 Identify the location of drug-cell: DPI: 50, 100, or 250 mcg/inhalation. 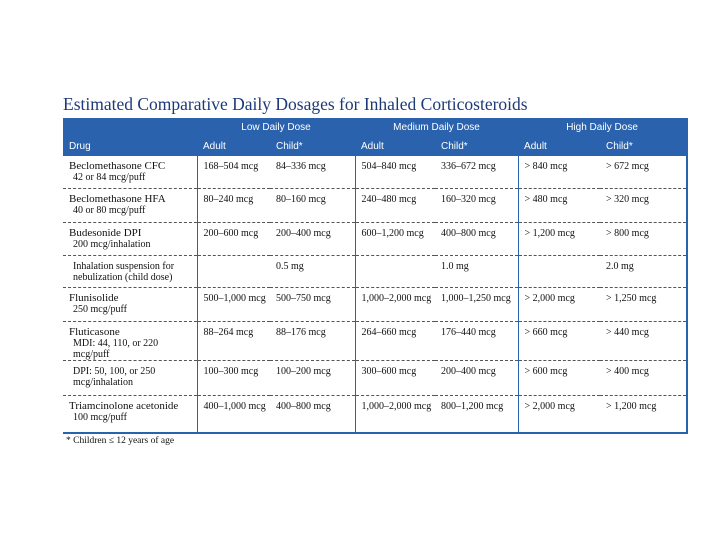
(130, 378).